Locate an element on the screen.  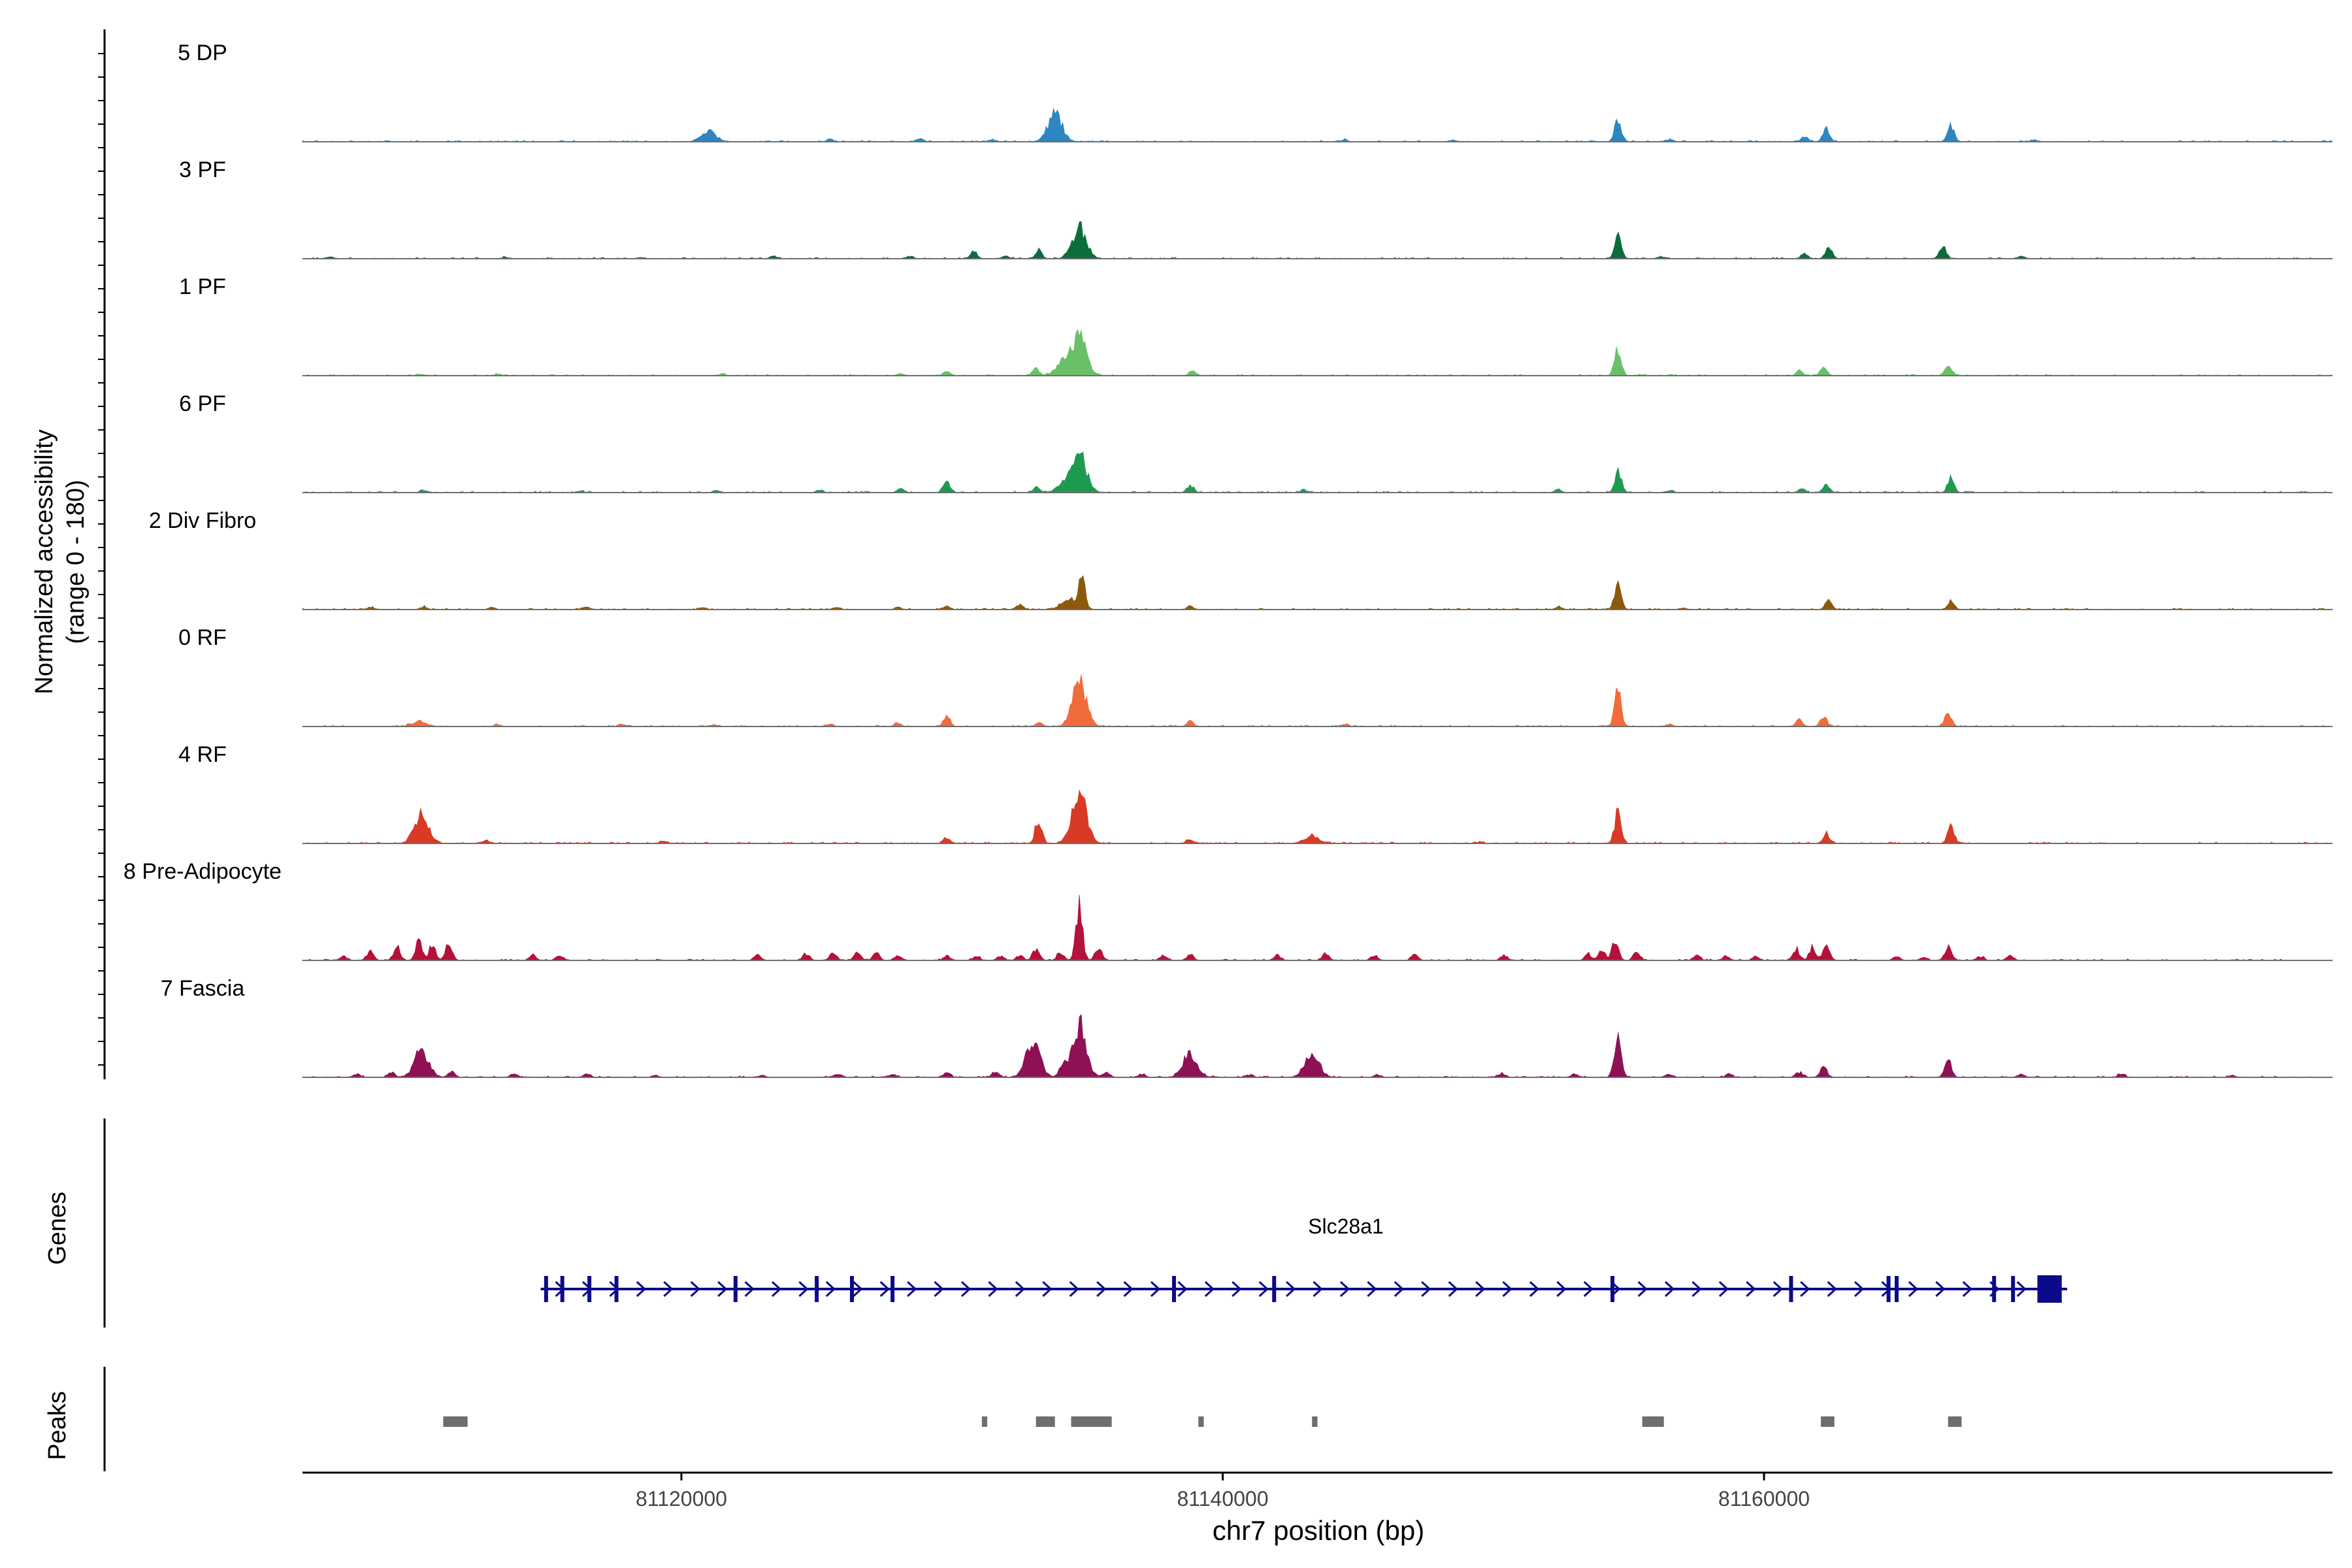
track-label: 3 PF is located at coordinates (202, 169).